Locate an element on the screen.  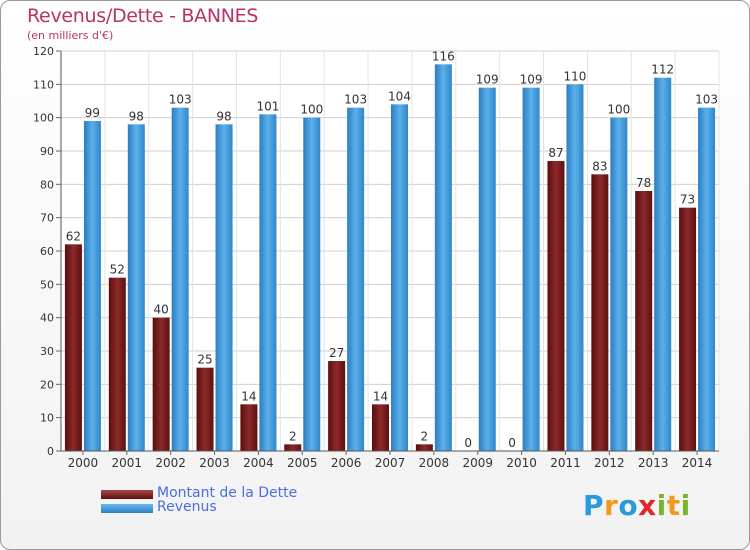
x-tick-label: 2005 is located at coordinates (302, 463).